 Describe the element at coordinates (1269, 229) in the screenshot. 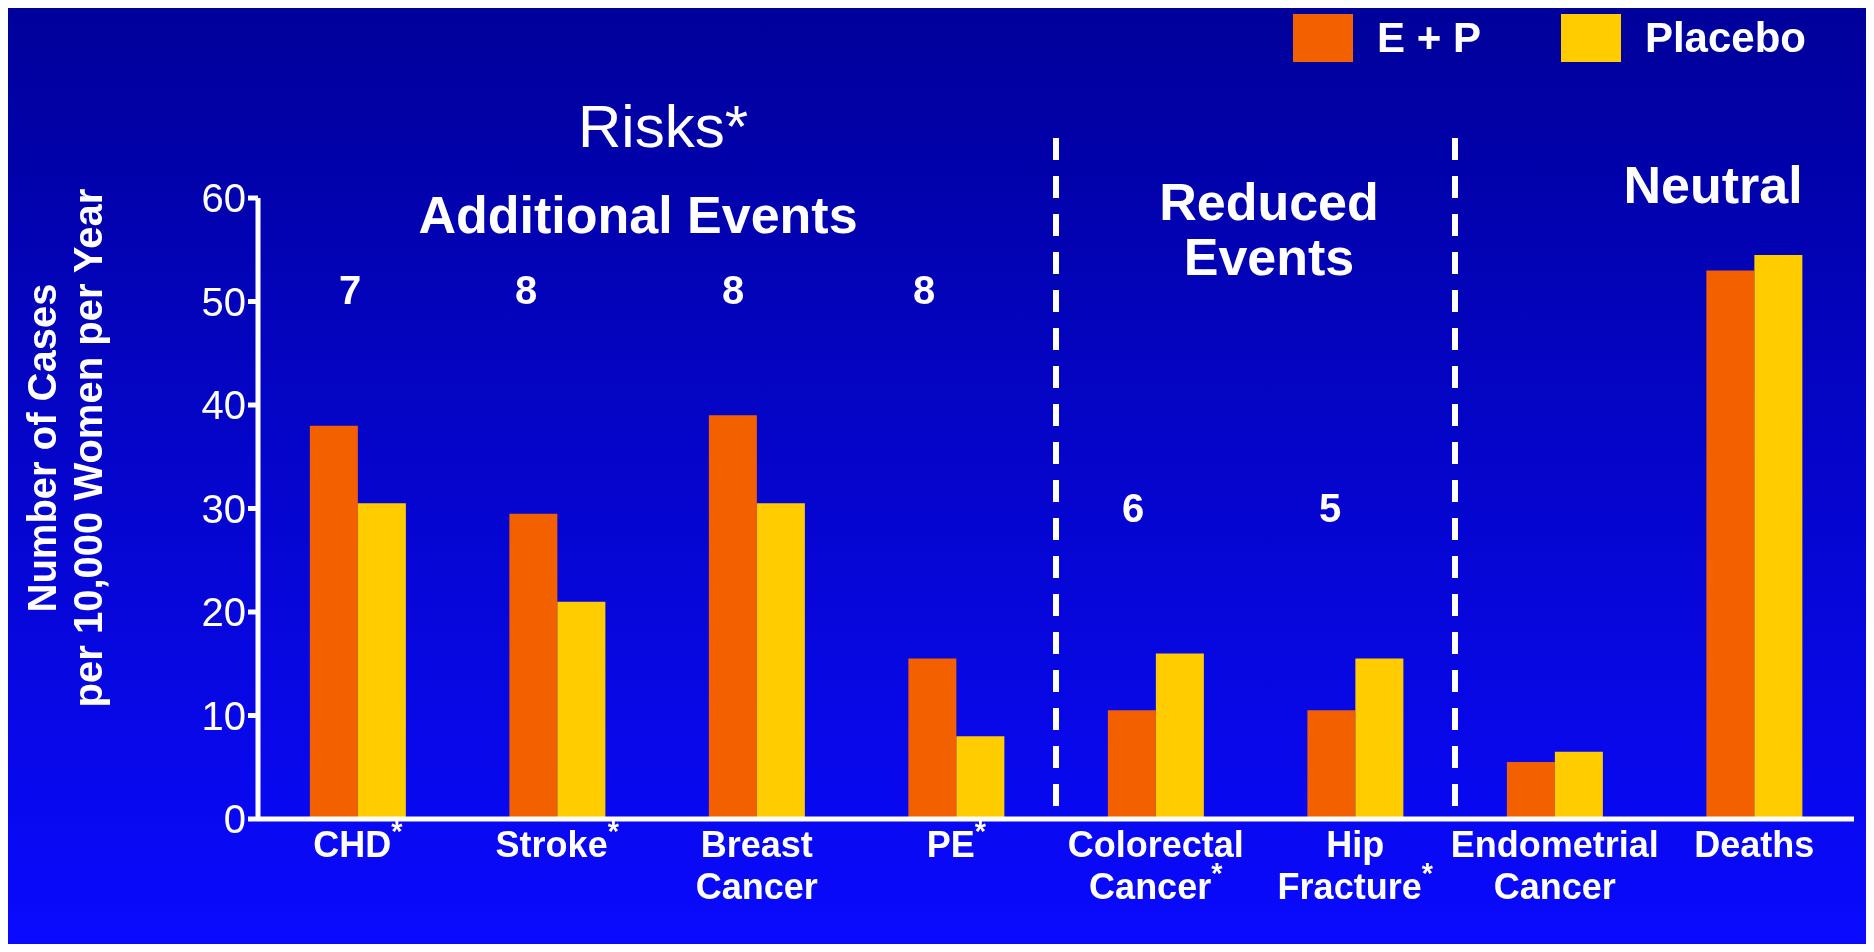

I see `annotation: Reduced Events` at that location.